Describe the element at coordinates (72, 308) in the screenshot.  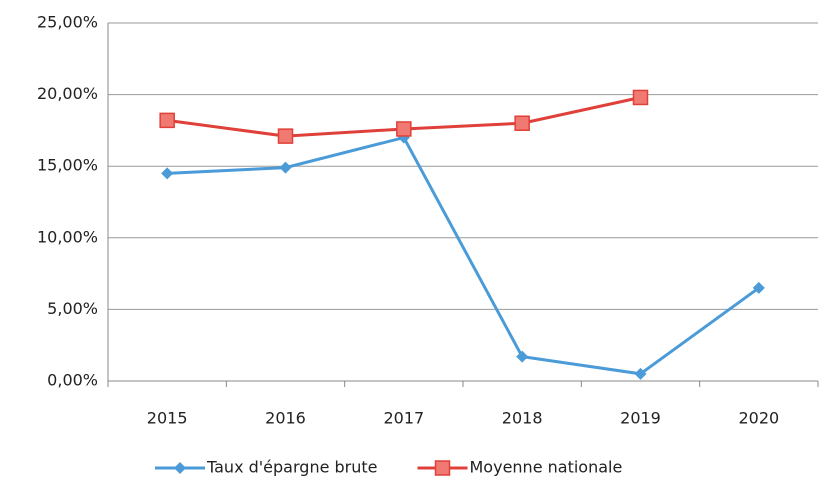
I see `y-tick-label: 5,00%` at that location.